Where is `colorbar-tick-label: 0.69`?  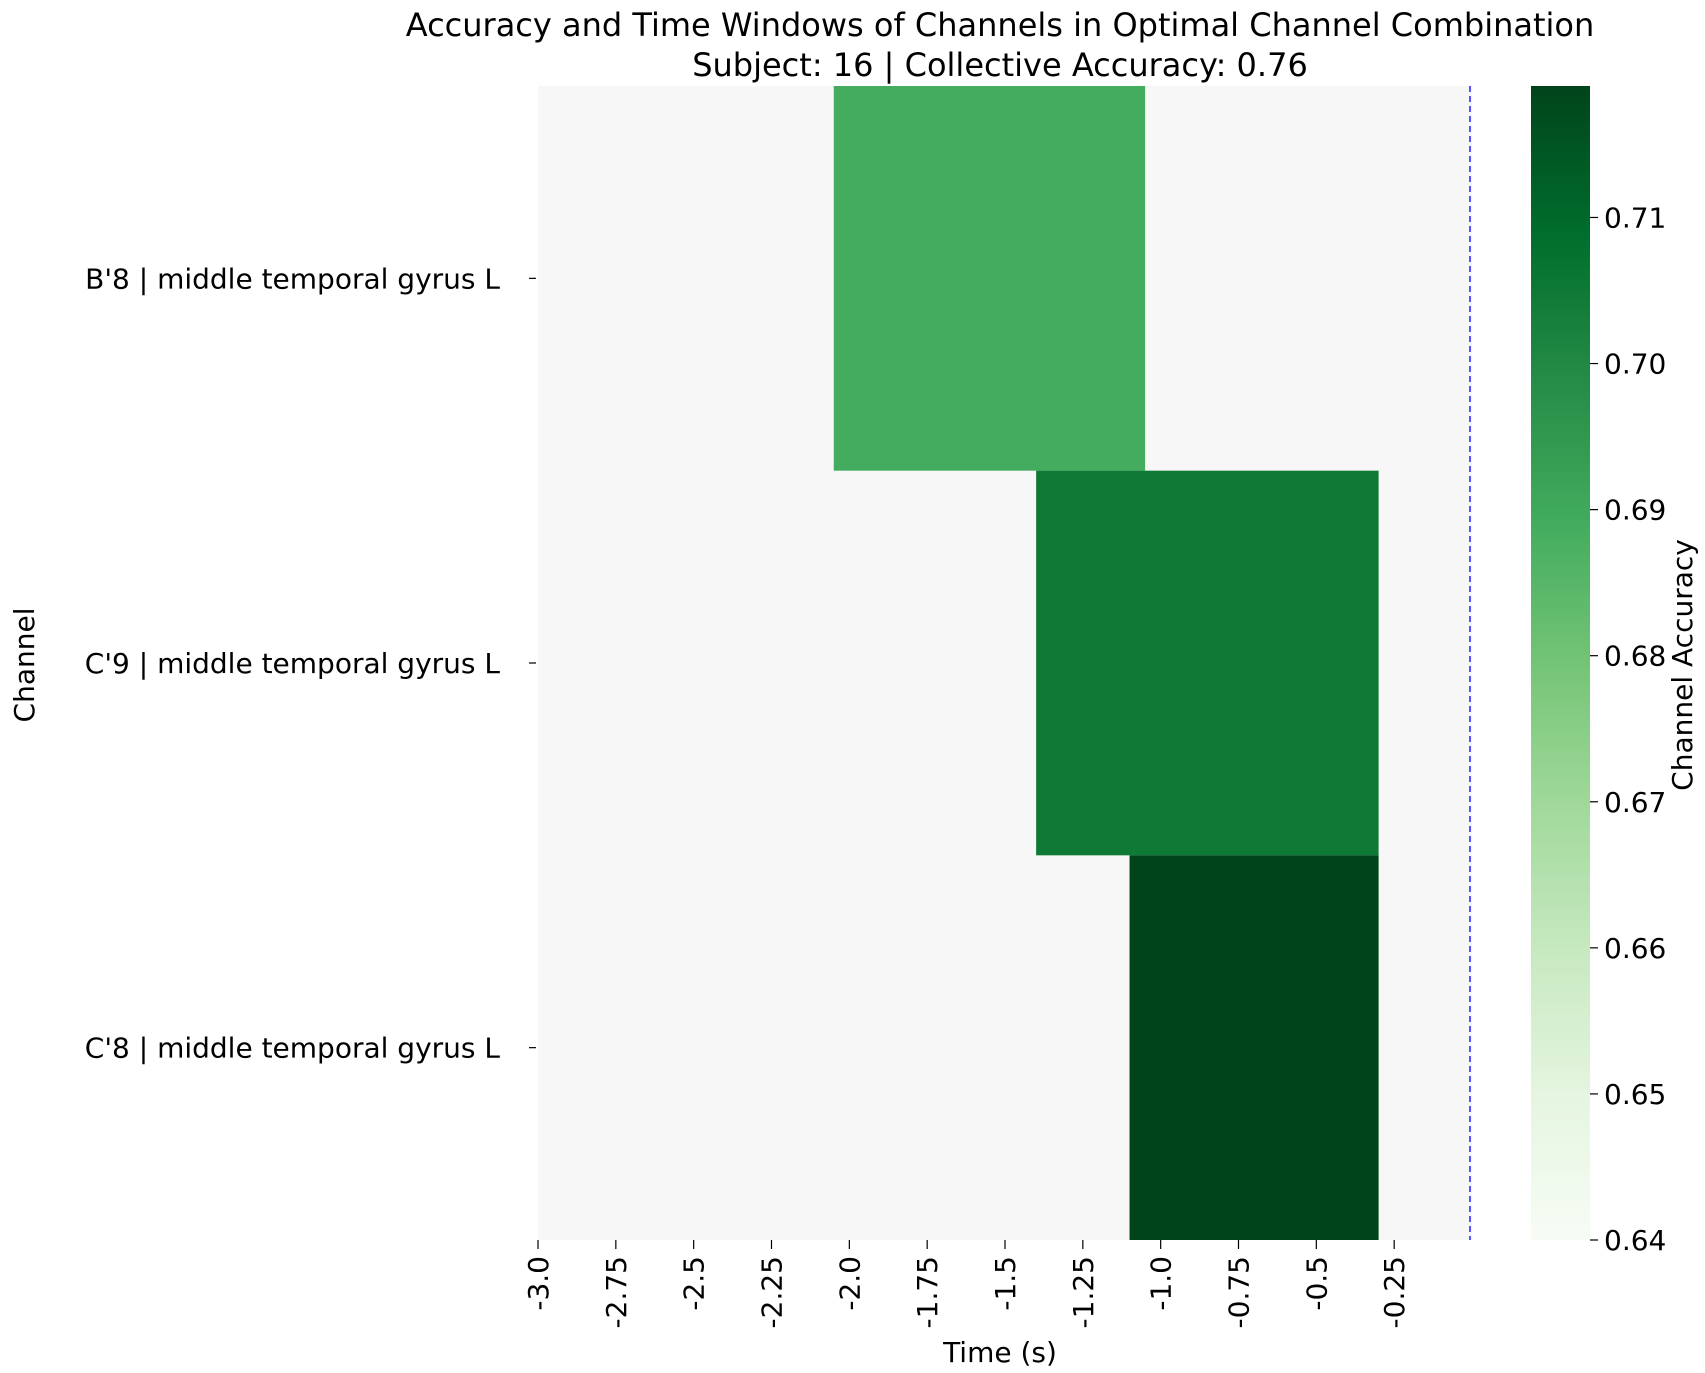
colorbar-tick-label: 0.69 is located at coordinates (1635, 510).